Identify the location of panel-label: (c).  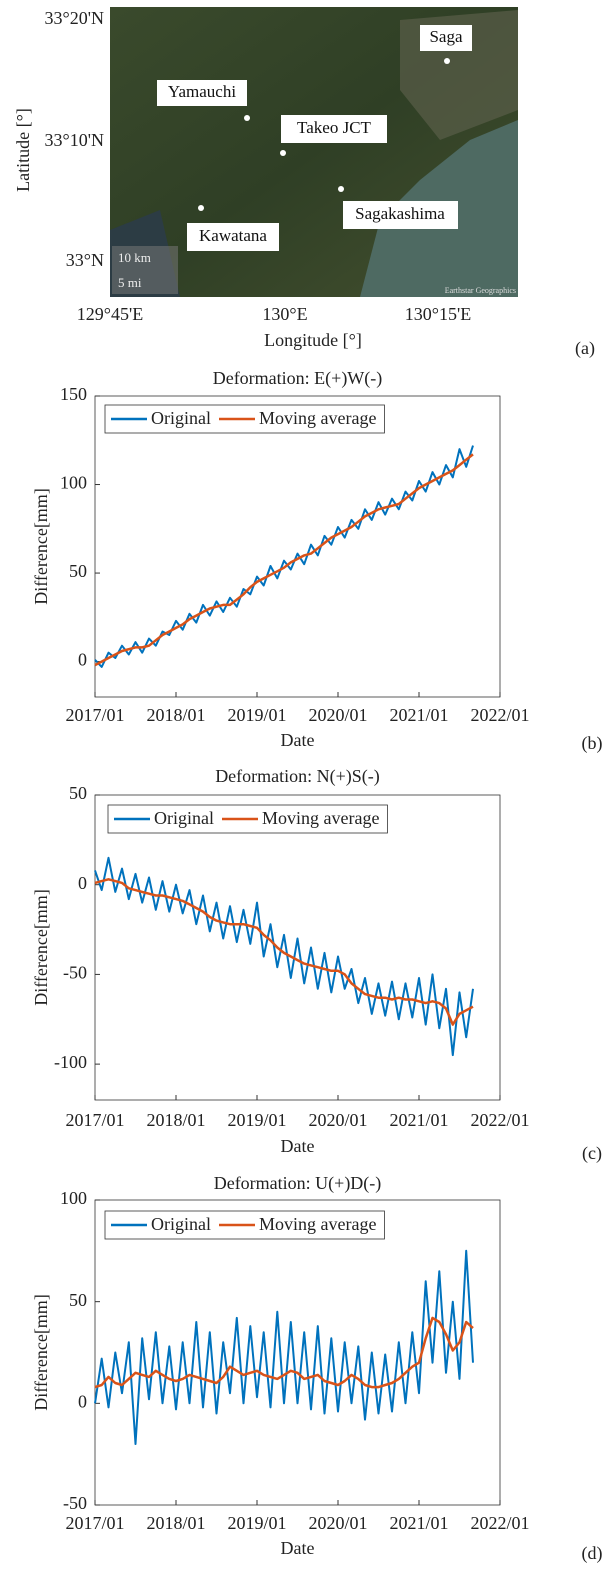
(592, 1153).